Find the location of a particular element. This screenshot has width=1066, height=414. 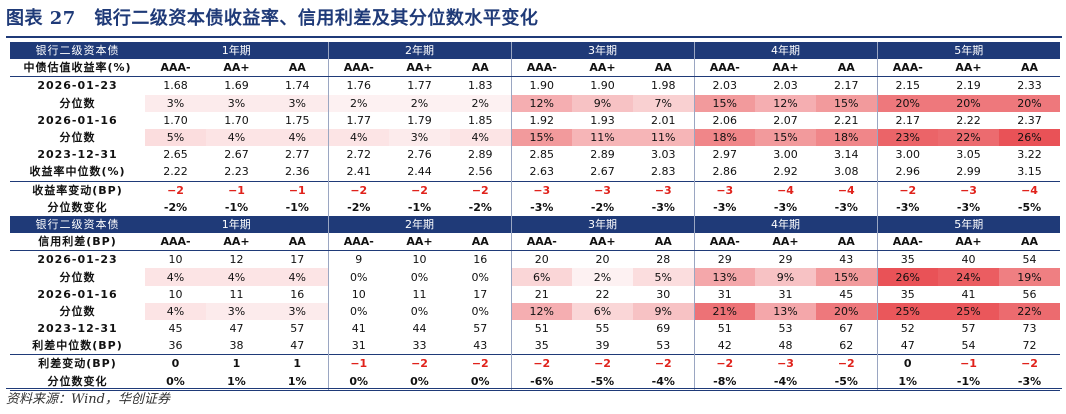

table-cell: 1.85 is located at coordinates (480, 120).